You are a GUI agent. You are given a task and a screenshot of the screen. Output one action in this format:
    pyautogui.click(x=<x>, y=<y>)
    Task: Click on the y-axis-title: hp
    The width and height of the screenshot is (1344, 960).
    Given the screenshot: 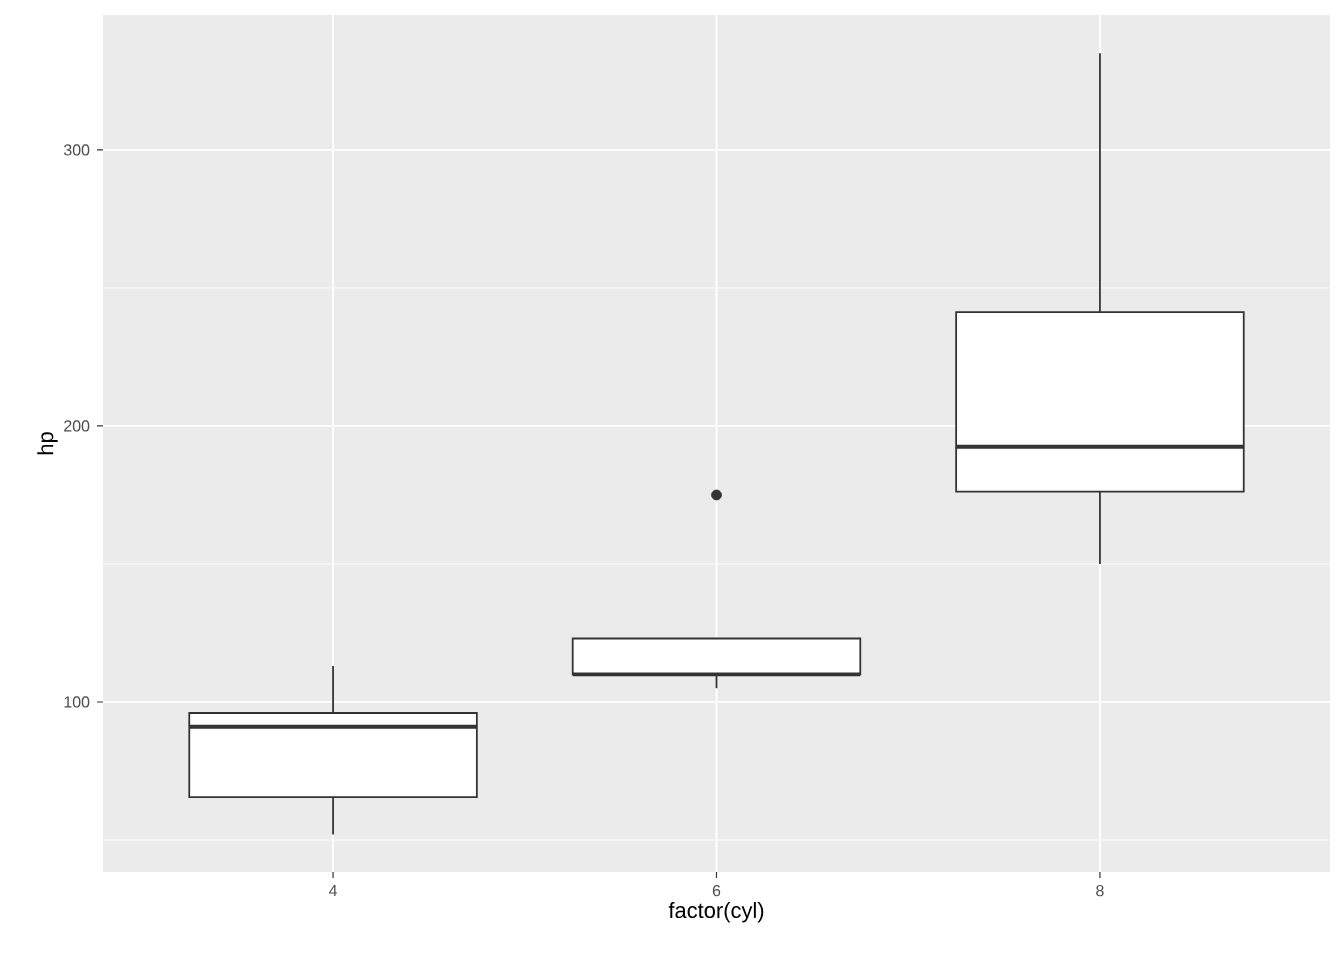 What is the action you would take?
    pyautogui.click(x=47, y=443)
    